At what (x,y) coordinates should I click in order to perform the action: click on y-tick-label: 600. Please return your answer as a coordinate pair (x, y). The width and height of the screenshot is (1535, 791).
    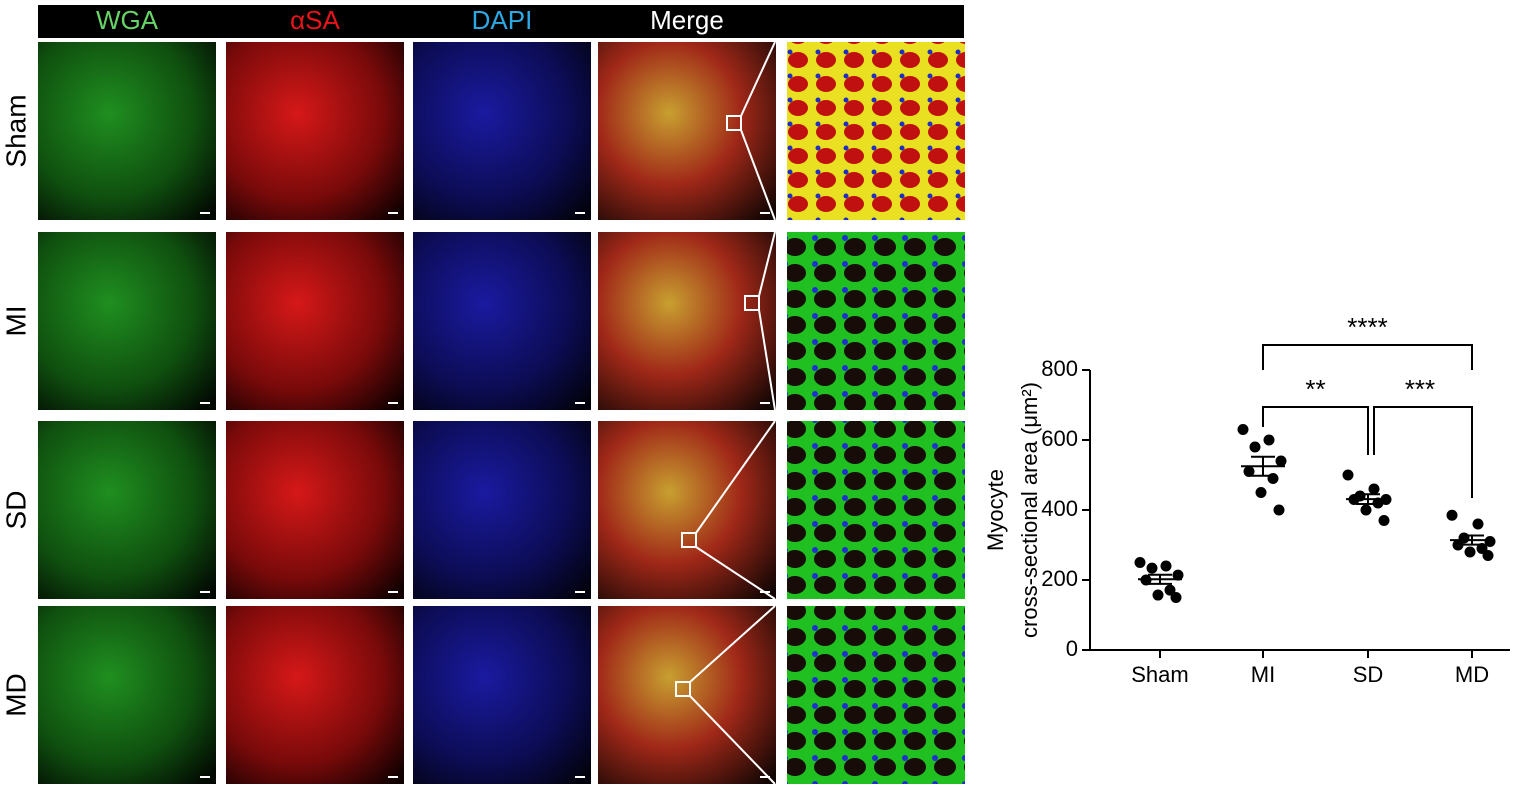
    Looking at the image, I should click on (1059, 438).